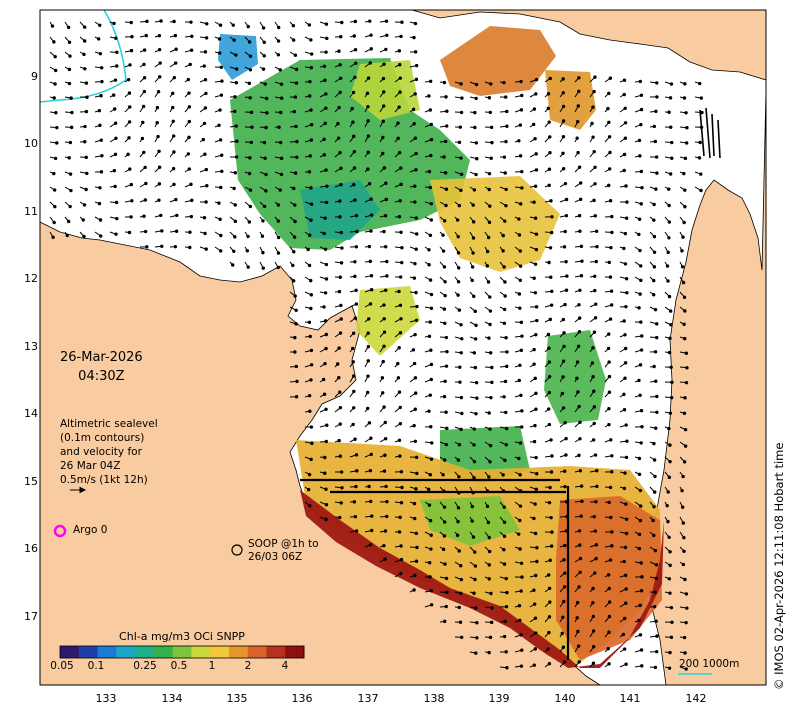 This screenshot has width=792, height=716. What do you see at coordinates (60, 531) in the screenshot?
I see `argo-marker-icon` at bounding box center [60, 531].